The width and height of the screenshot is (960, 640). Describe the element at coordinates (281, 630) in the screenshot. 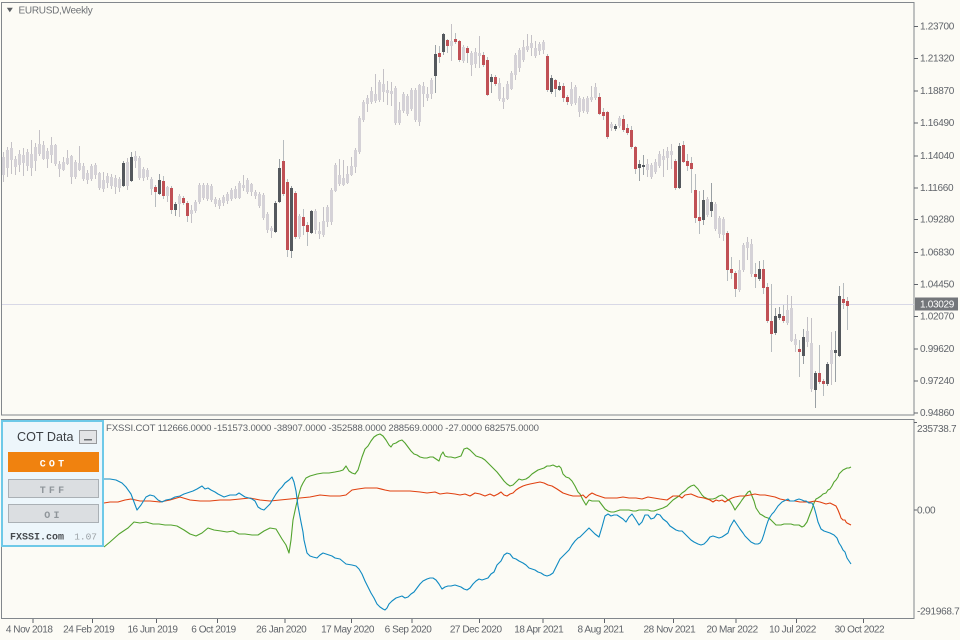

I see `svg-text: 26 Jan 2020` at that location.